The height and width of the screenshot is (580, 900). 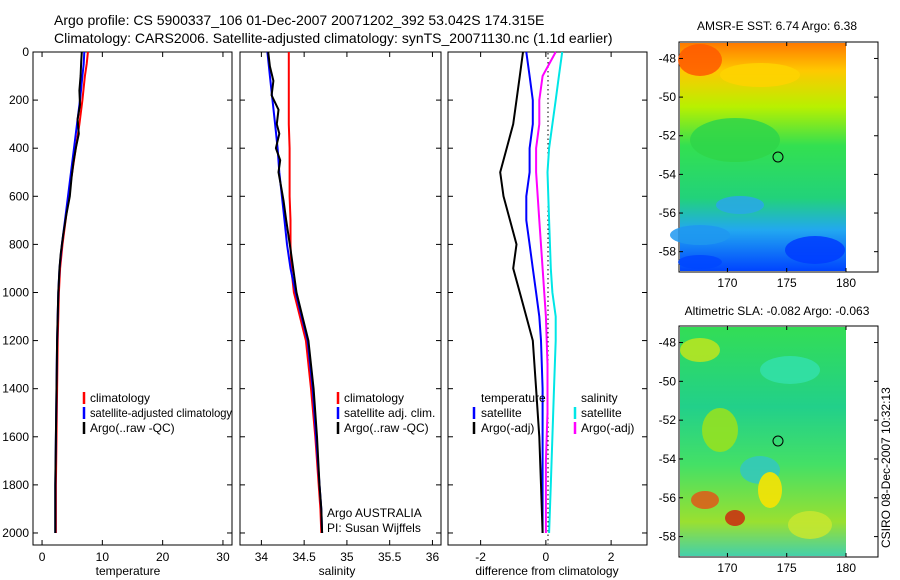 I want to click on side-timestamp: CSIRO 08-Dec-2007 10:32:13, so click(x=886, y=467).